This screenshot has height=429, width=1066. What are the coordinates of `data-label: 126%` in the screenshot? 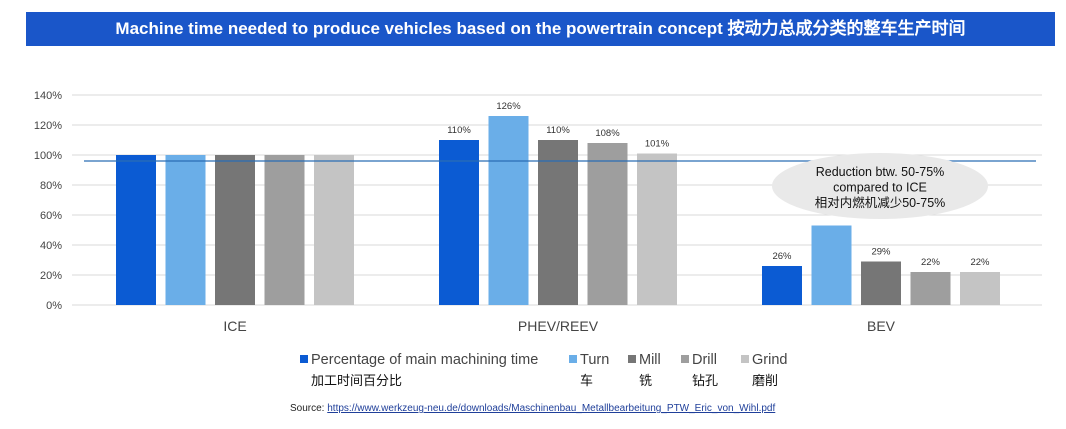 It's located at (508, 106).